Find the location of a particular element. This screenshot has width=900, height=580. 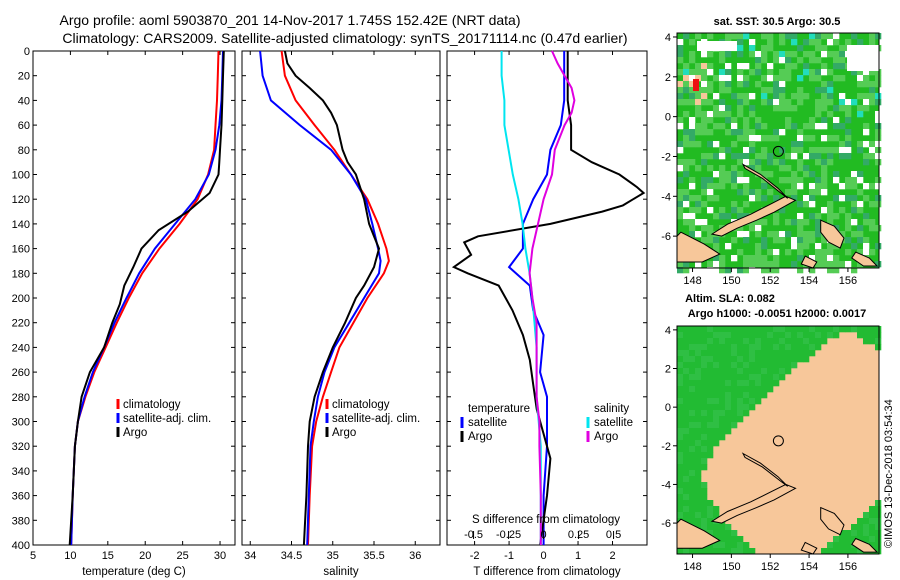

map-x-tick-label: 156 is located at coordinates (848, 567).